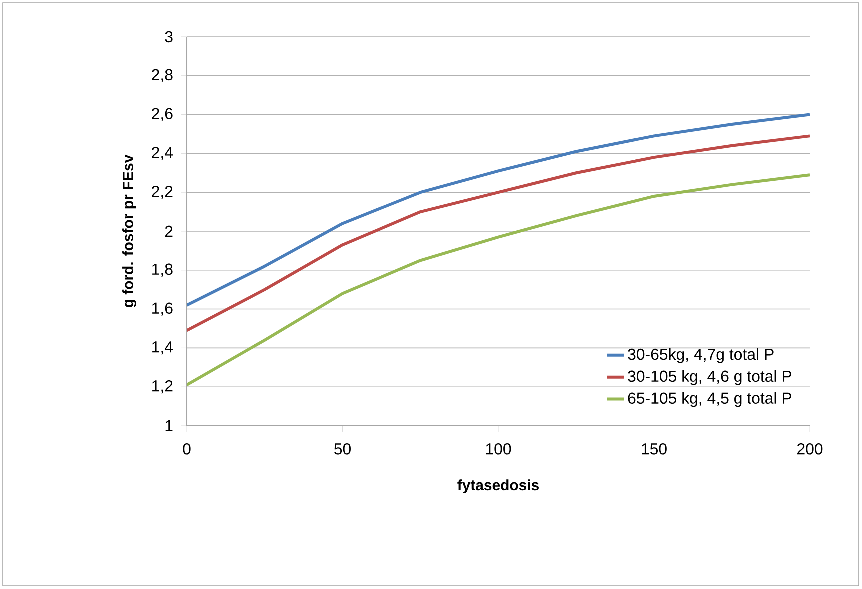 Image resolution: width=862 pixels, height=589 pixels. Describe the element at coordinates (710, 400) in the screenshot. I see `legend-label: 65-105 kg, 4,5 g total P` at that location.